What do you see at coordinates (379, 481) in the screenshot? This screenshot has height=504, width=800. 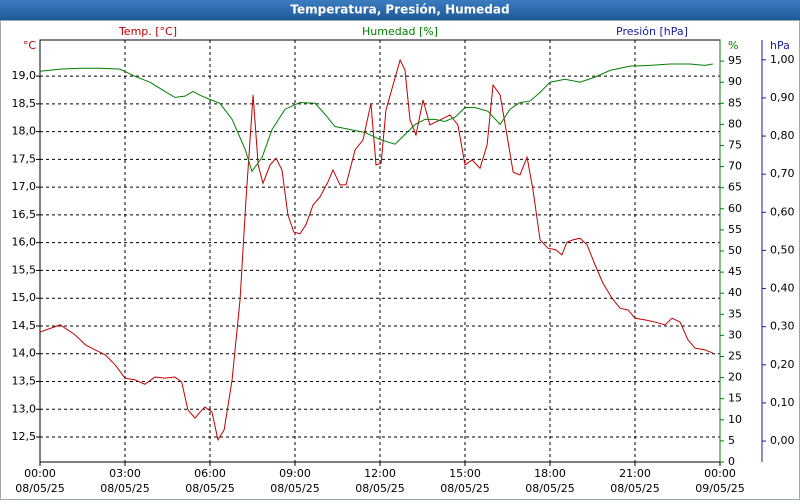 I see `x-tick-label: 12:00 08/05/25` at bounding box center [379, 481].